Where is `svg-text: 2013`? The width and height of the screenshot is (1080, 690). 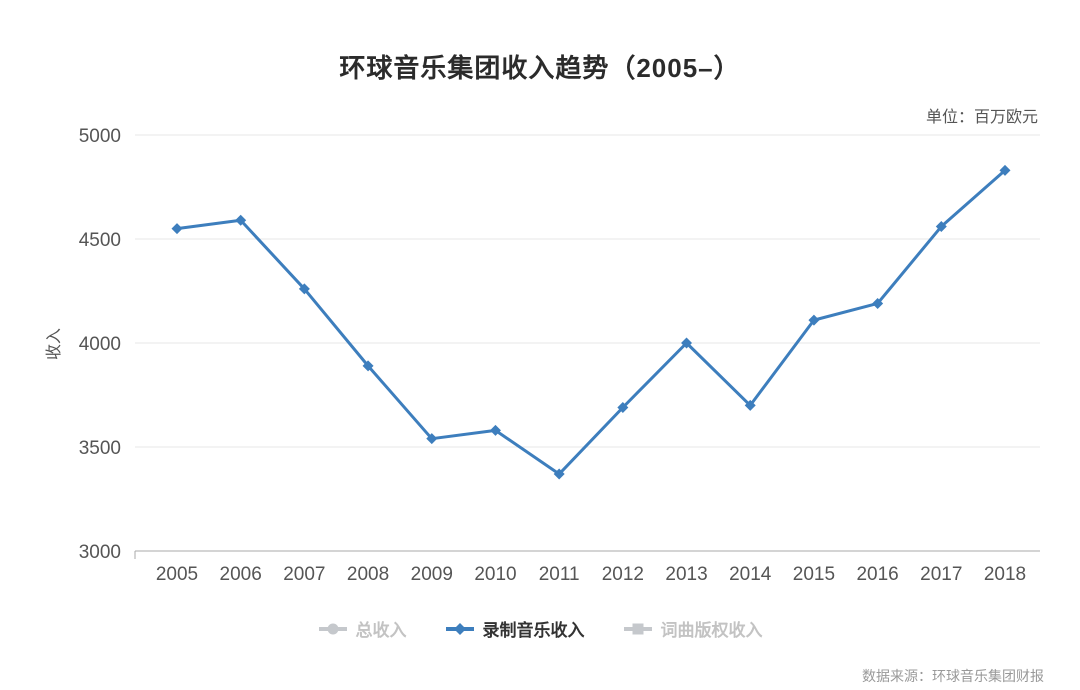
svg-text: 2013 is located at coordinates (686, 574).